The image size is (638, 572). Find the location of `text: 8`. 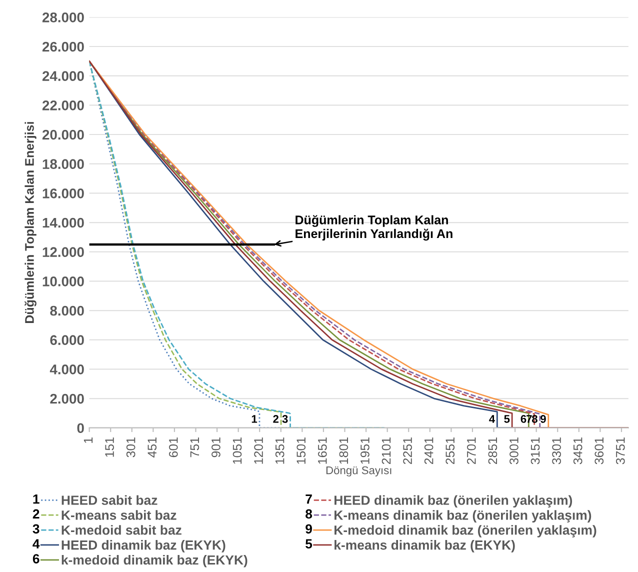

text: 8 is located at coordinates (309, 514).